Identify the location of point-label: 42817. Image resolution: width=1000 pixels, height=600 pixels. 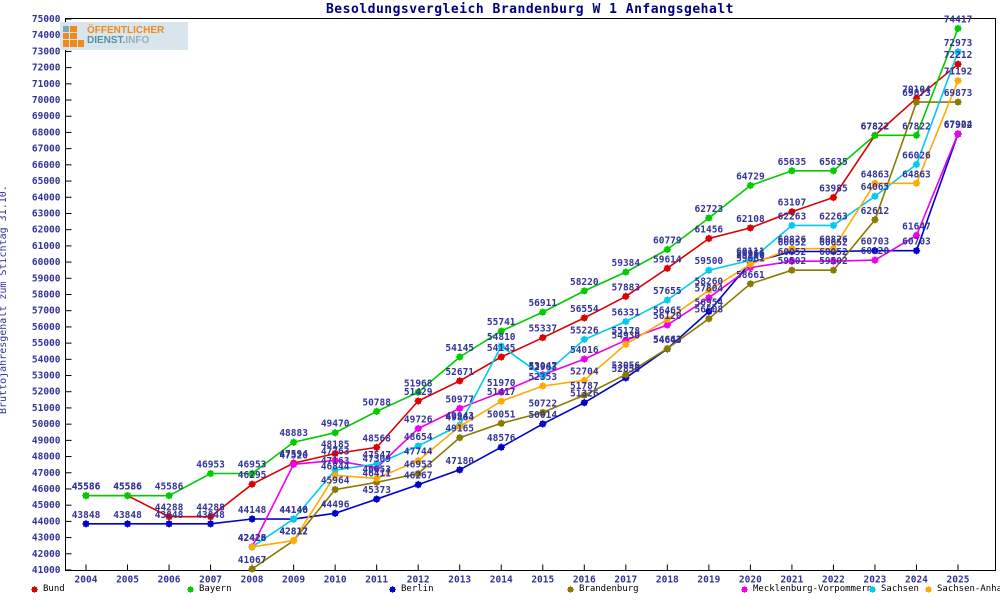
(293, 532).